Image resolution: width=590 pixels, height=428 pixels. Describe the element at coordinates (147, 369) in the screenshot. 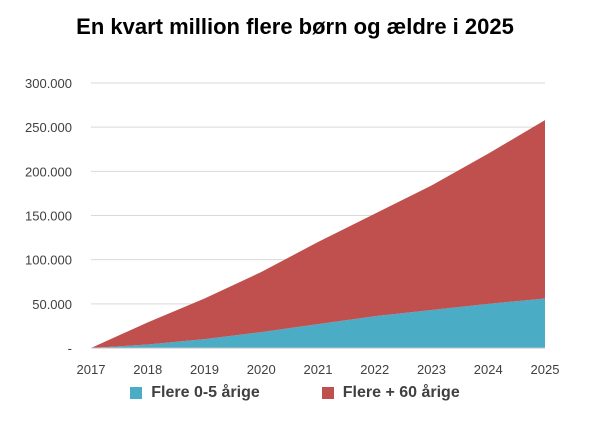

I see `x-tick-label: 2018` at that location.